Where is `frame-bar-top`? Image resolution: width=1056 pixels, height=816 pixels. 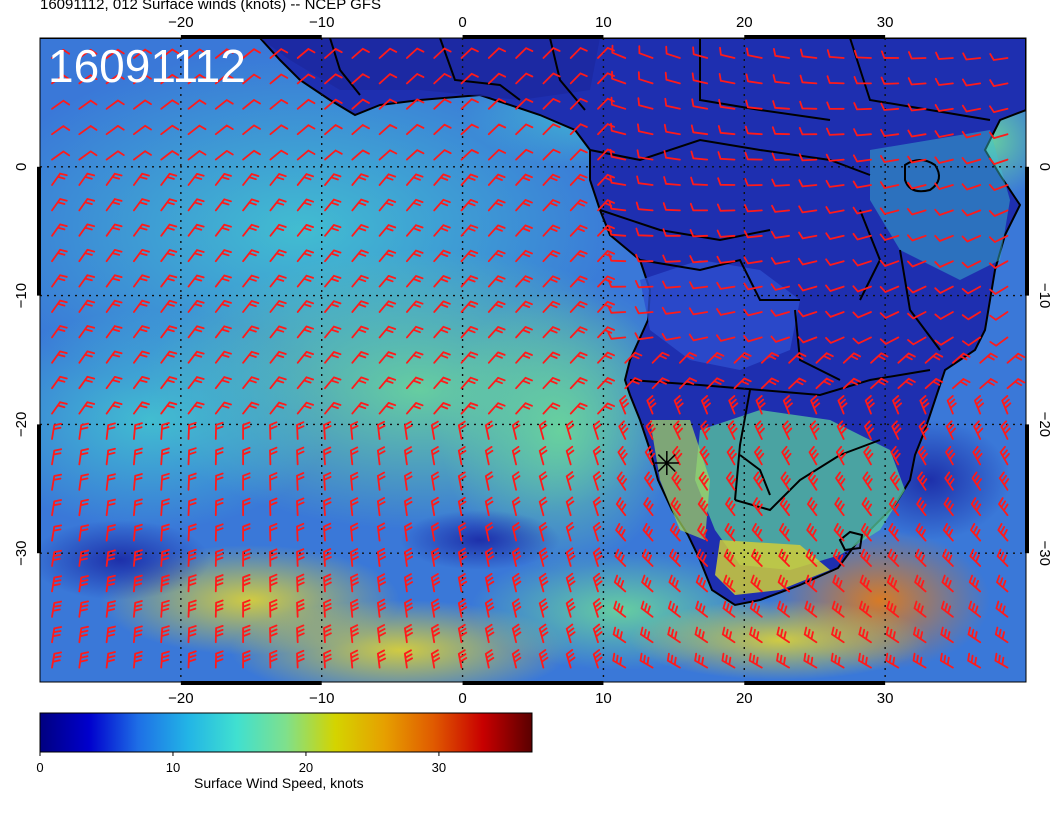
frame-bar-top is located at coordinates (533, 37).